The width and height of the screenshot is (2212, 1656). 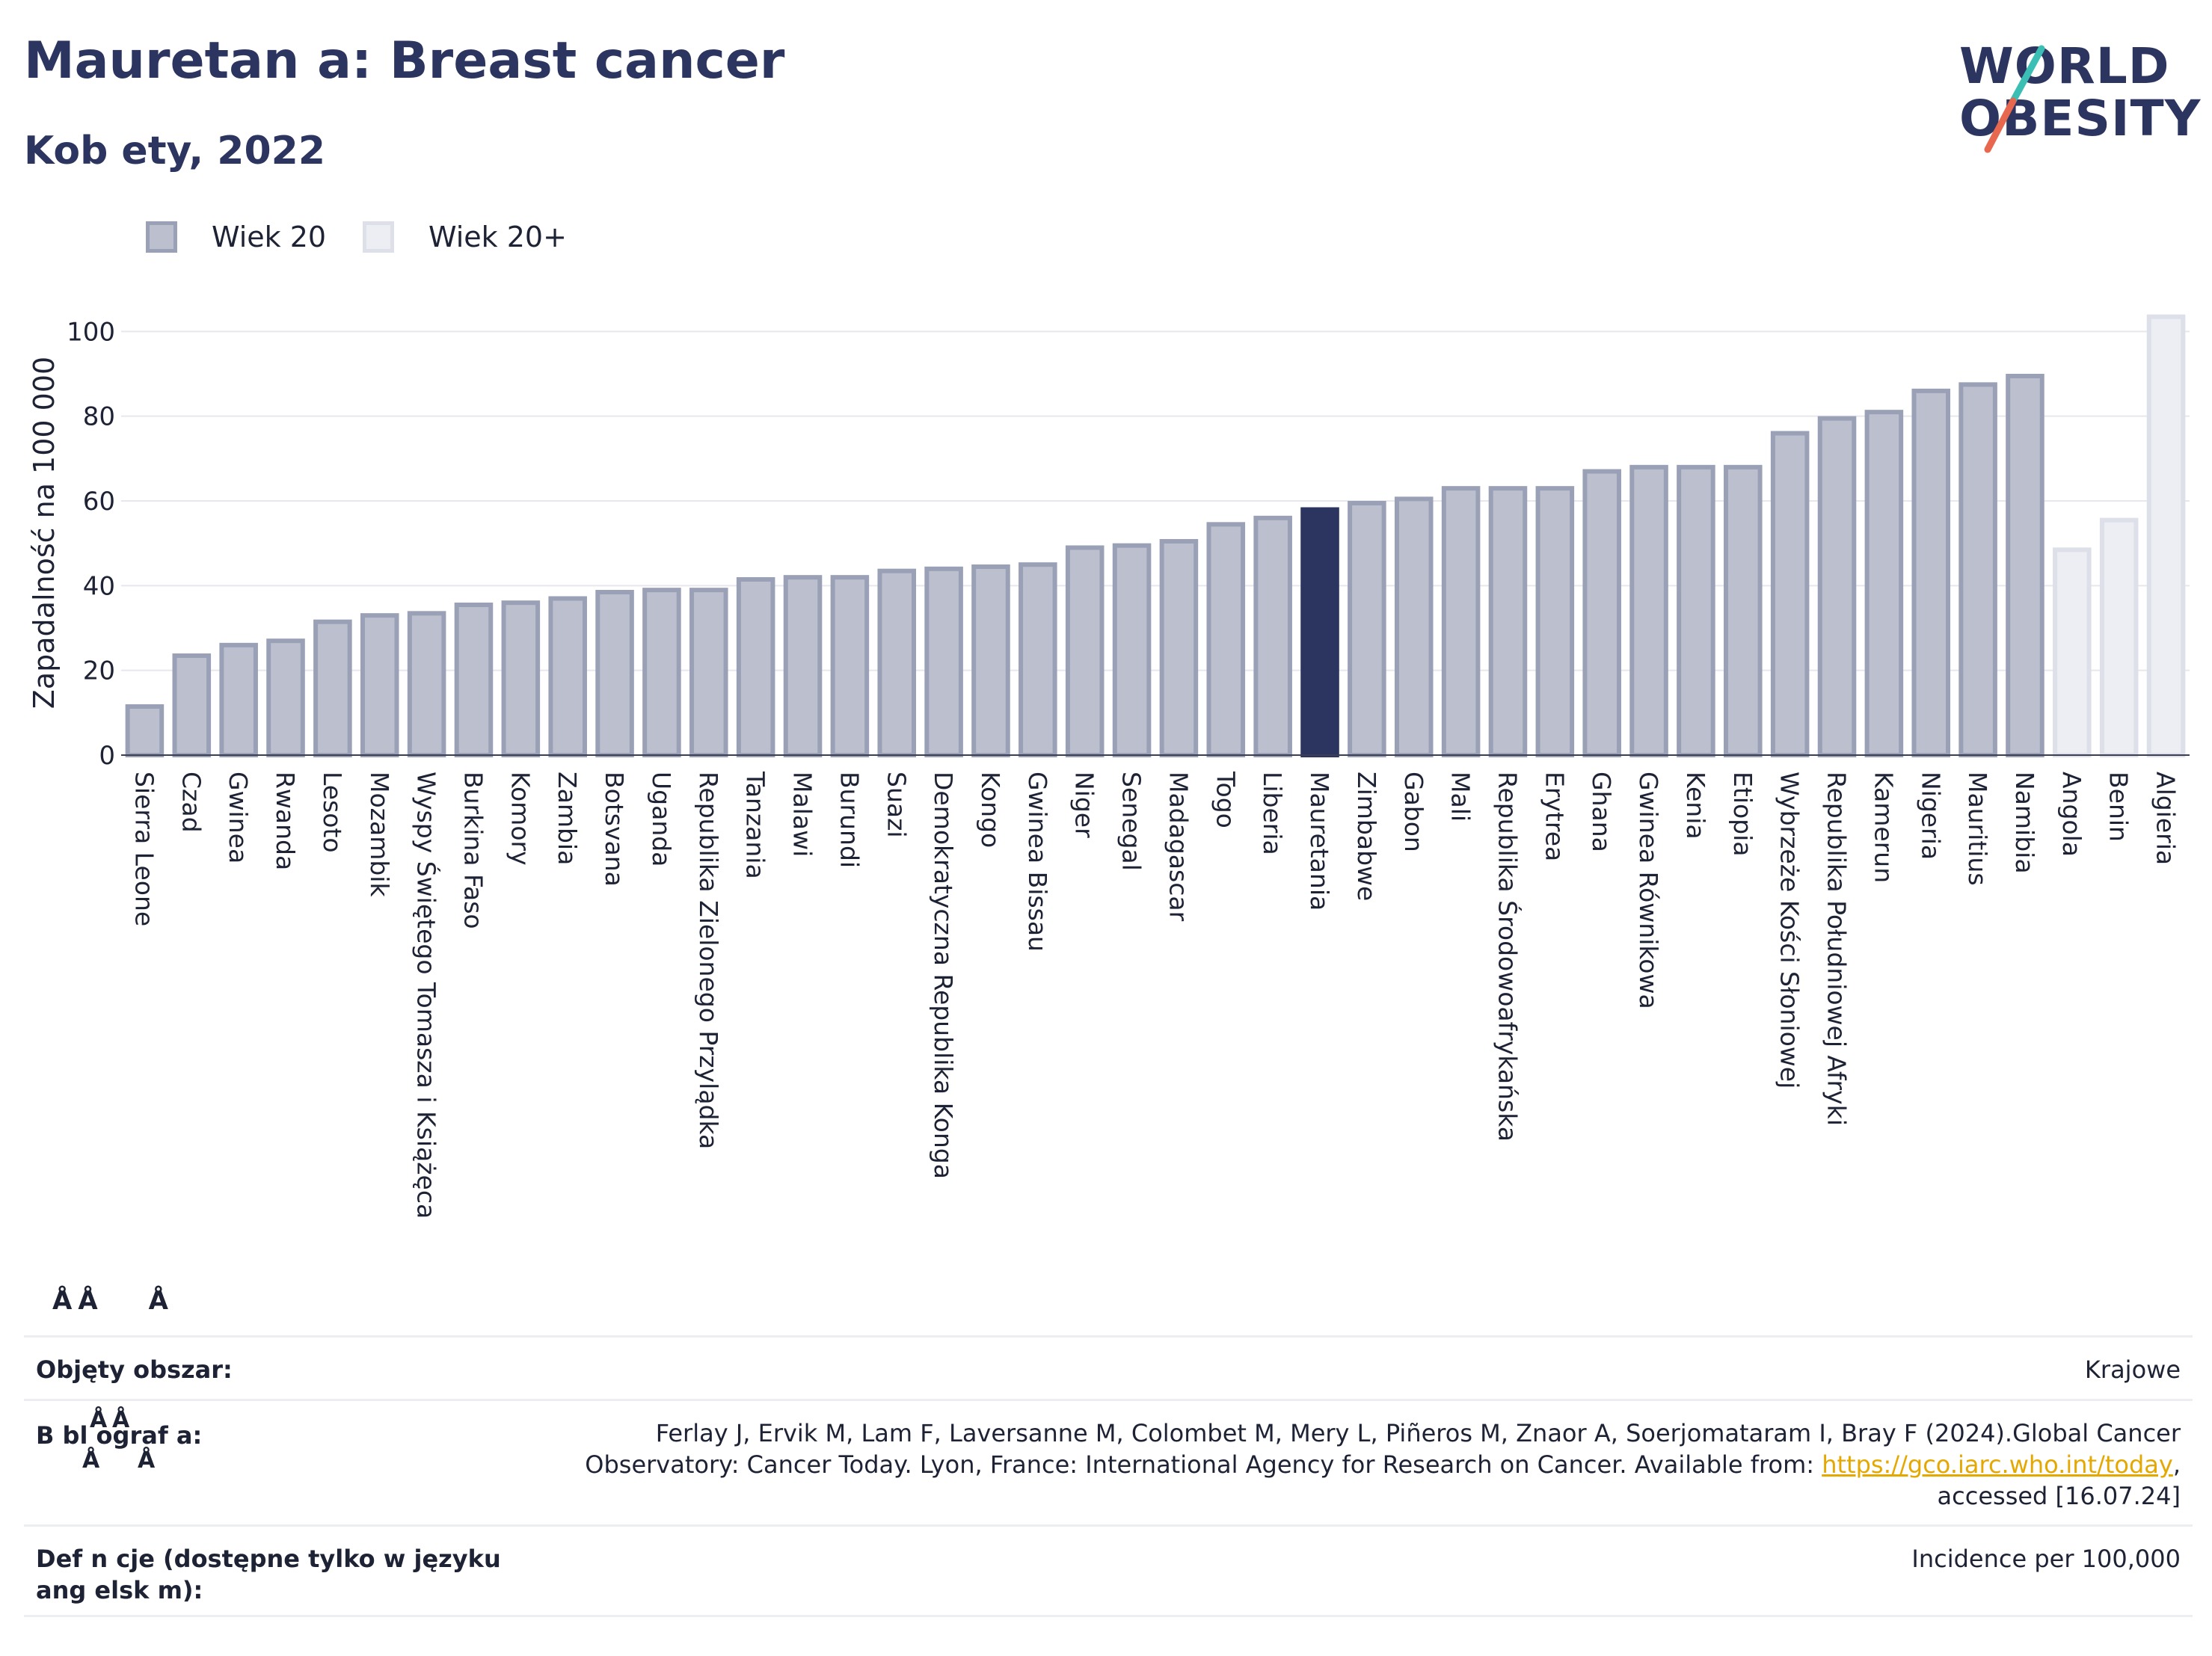 I want to click on x-tick-label: Kamerun, so click(x=1883, y=827).